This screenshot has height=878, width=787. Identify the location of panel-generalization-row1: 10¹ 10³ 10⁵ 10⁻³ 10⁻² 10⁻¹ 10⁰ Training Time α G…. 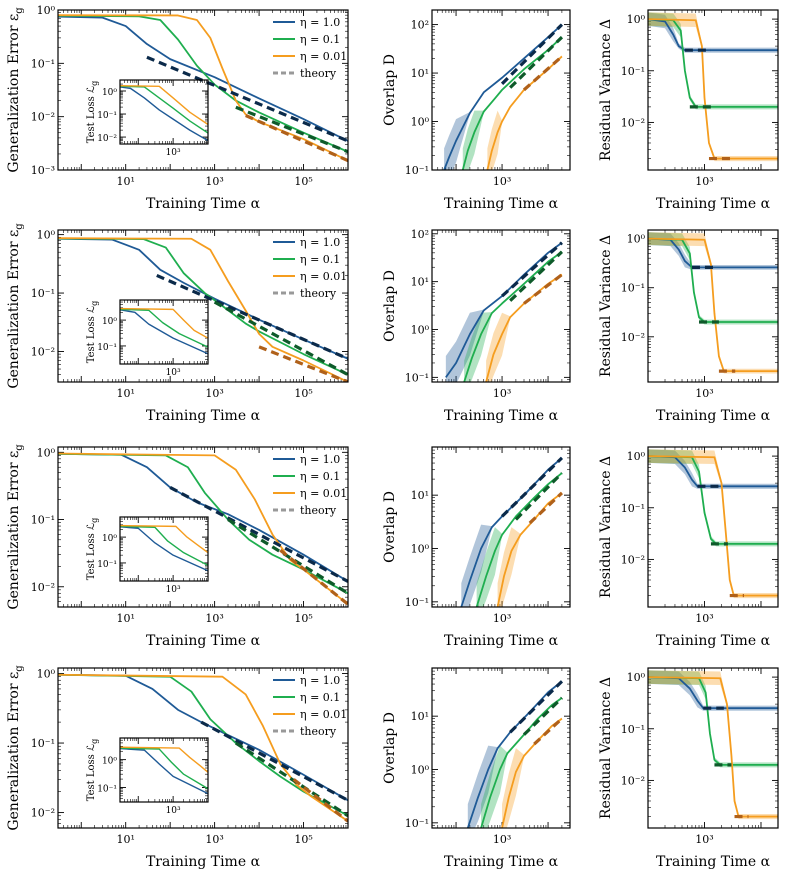
(177, 108).